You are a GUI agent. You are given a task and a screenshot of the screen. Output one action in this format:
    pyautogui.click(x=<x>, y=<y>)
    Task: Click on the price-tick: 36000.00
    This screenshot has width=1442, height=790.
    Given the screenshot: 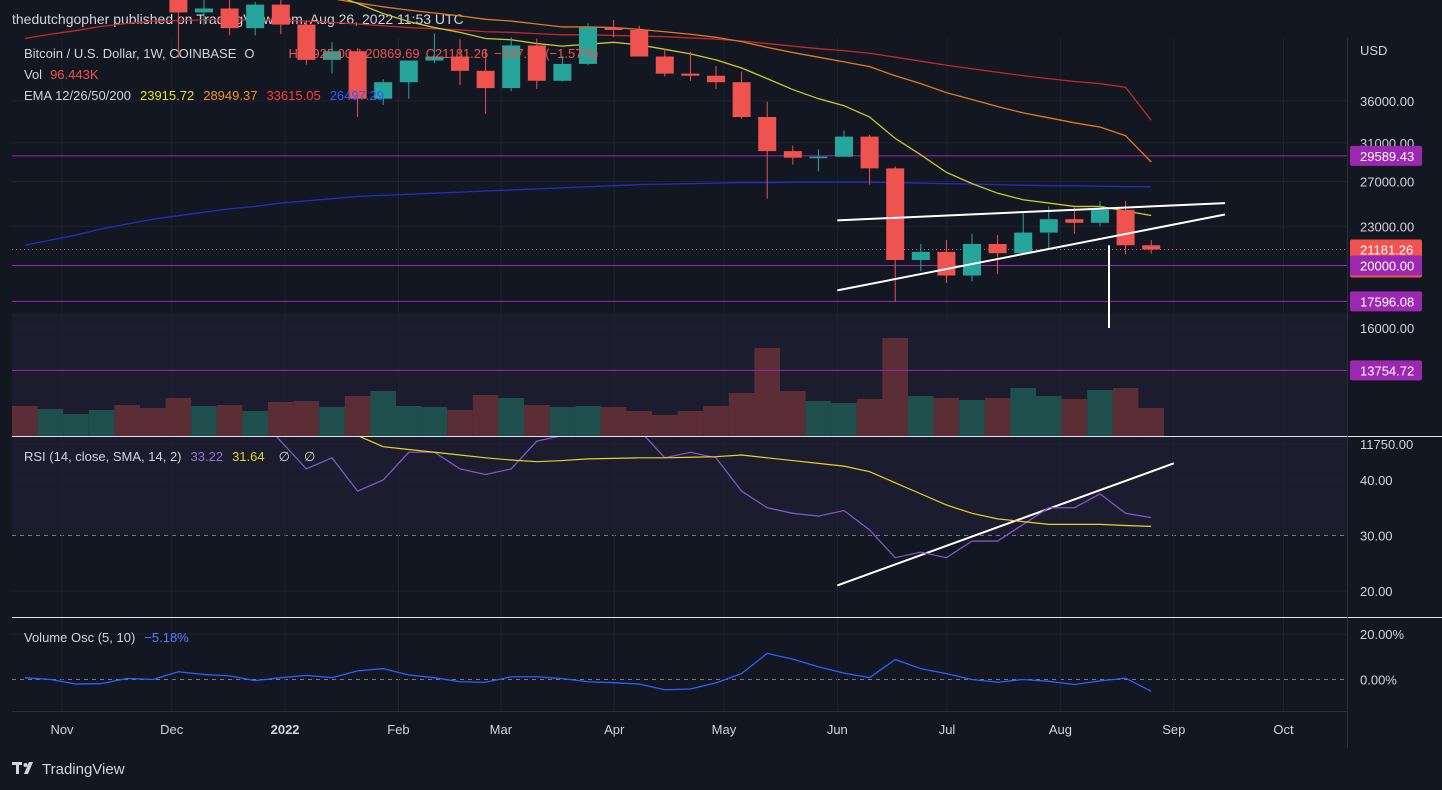 What is the action you would take?
    pyautogui.click(x=1387, y=101)
    